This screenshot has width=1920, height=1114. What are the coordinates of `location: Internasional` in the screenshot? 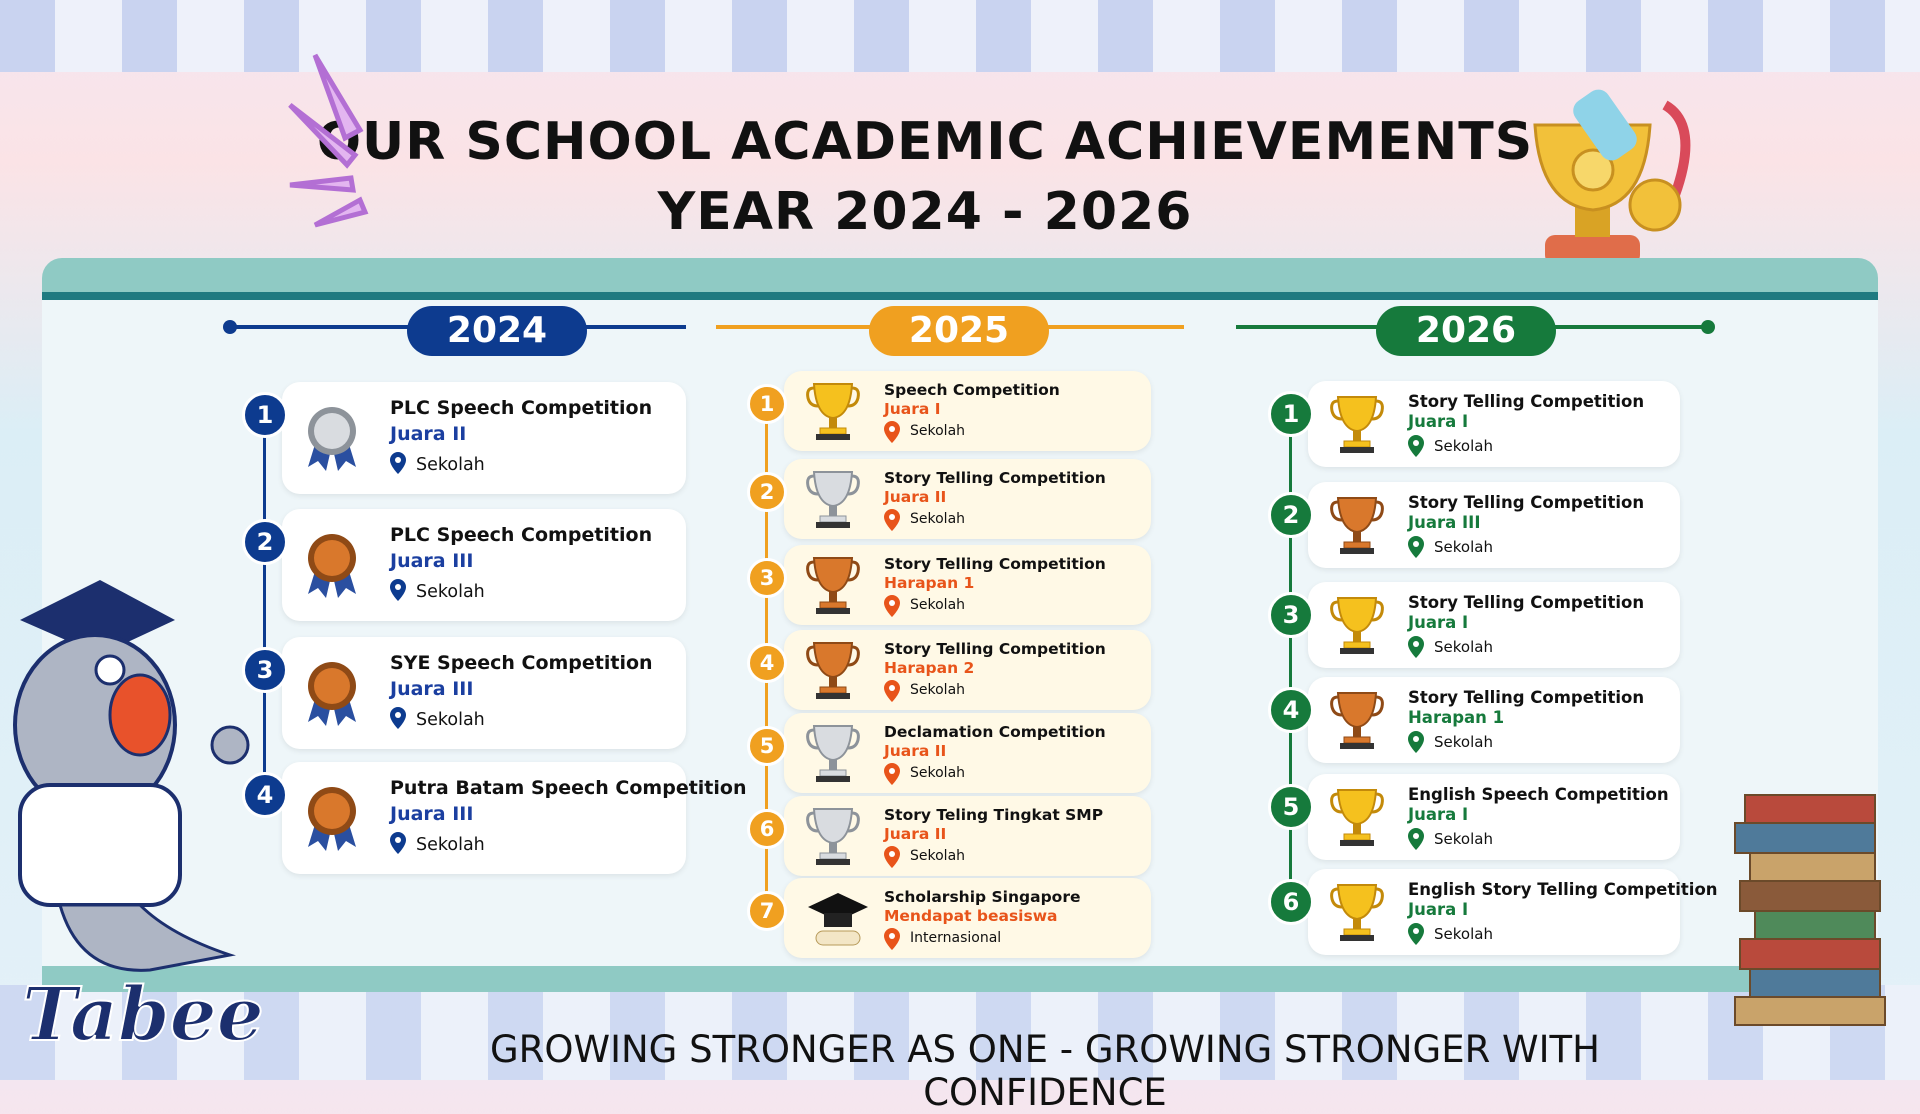 It's located at (956, 938).